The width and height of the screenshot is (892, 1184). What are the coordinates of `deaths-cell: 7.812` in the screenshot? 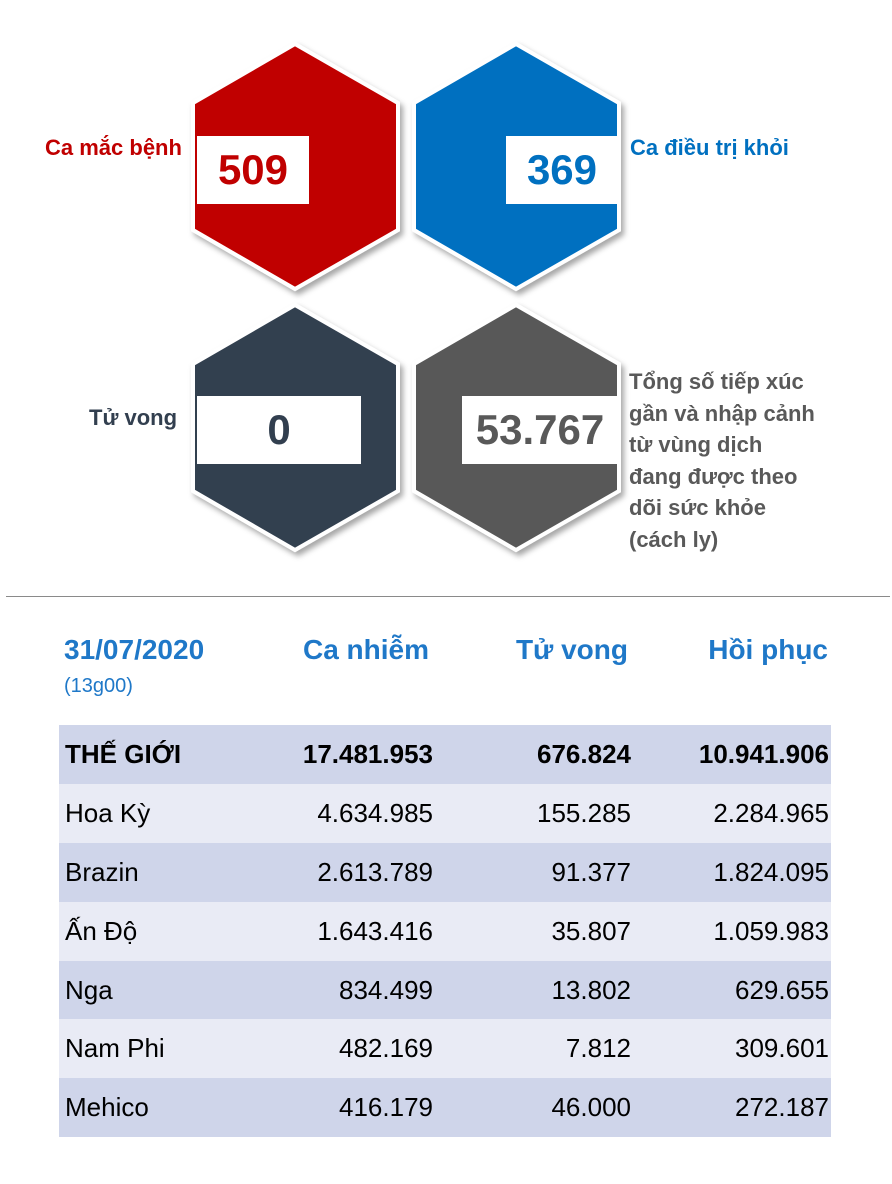 It's located at (598, 1048).